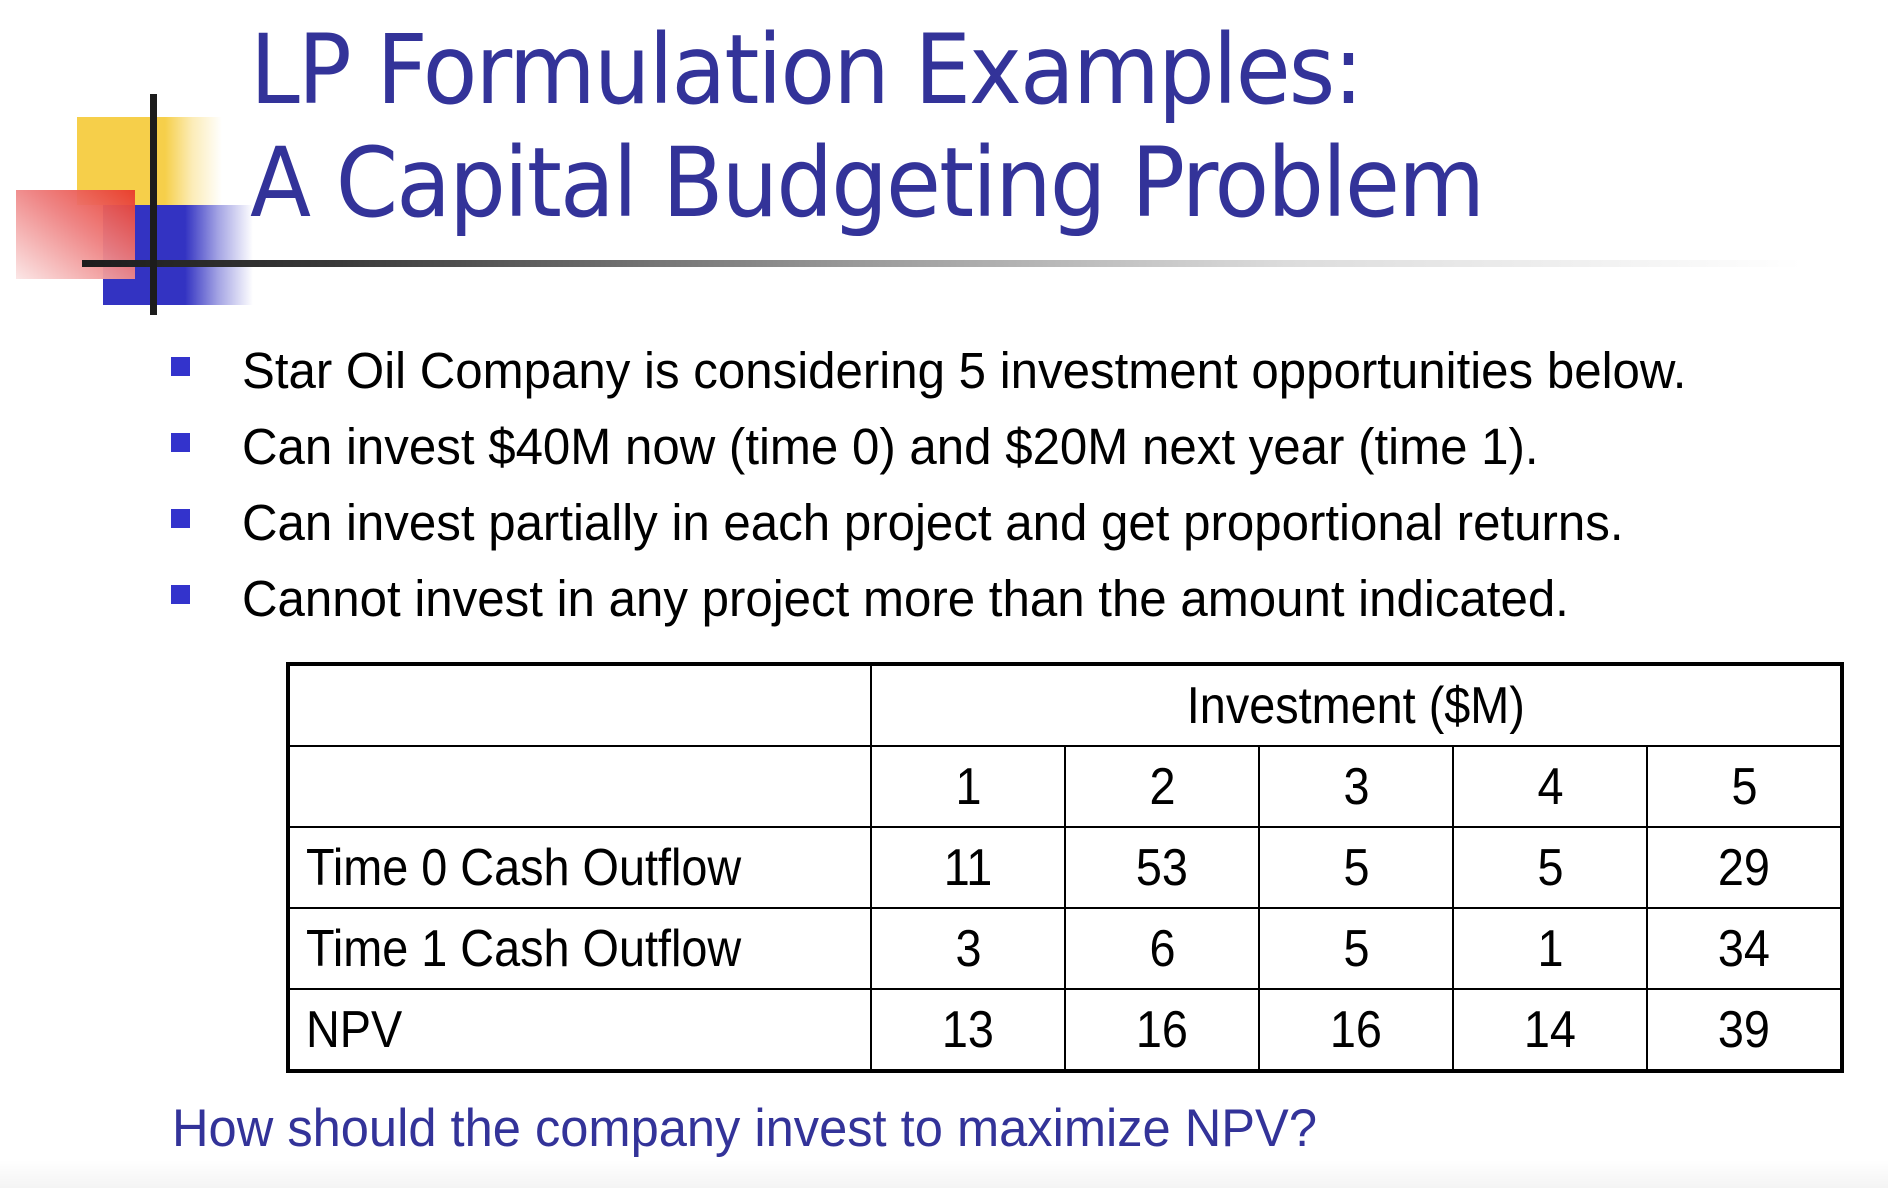 This screenshot has height=1188, width=1888. I want to click on table-group-header-row: Investment ($M), so click(1065, 705).